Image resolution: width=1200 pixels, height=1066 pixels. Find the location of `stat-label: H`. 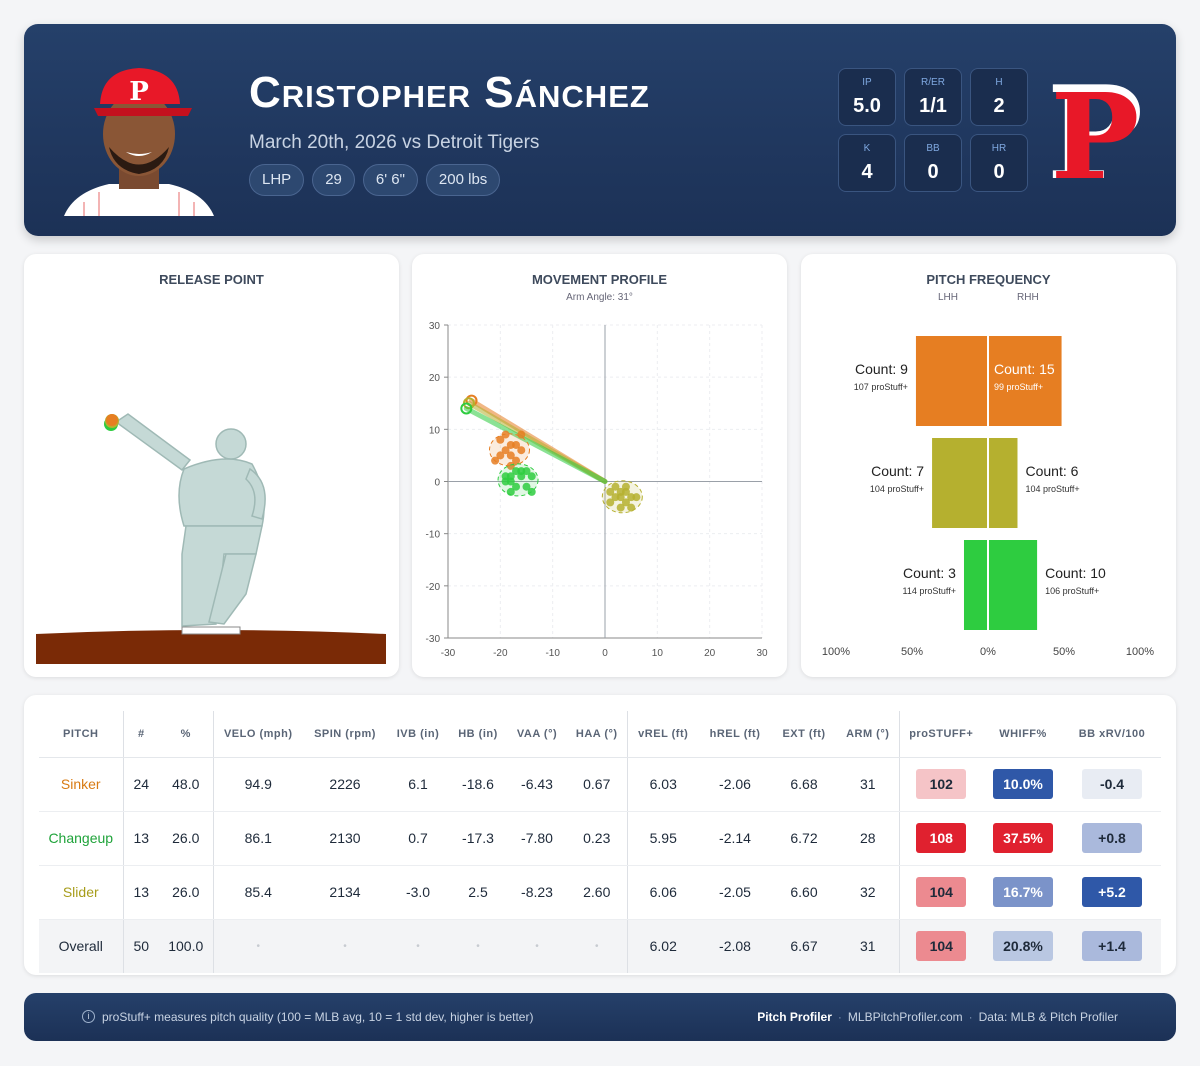

stat-label: H is located at coordinates (999, 82).